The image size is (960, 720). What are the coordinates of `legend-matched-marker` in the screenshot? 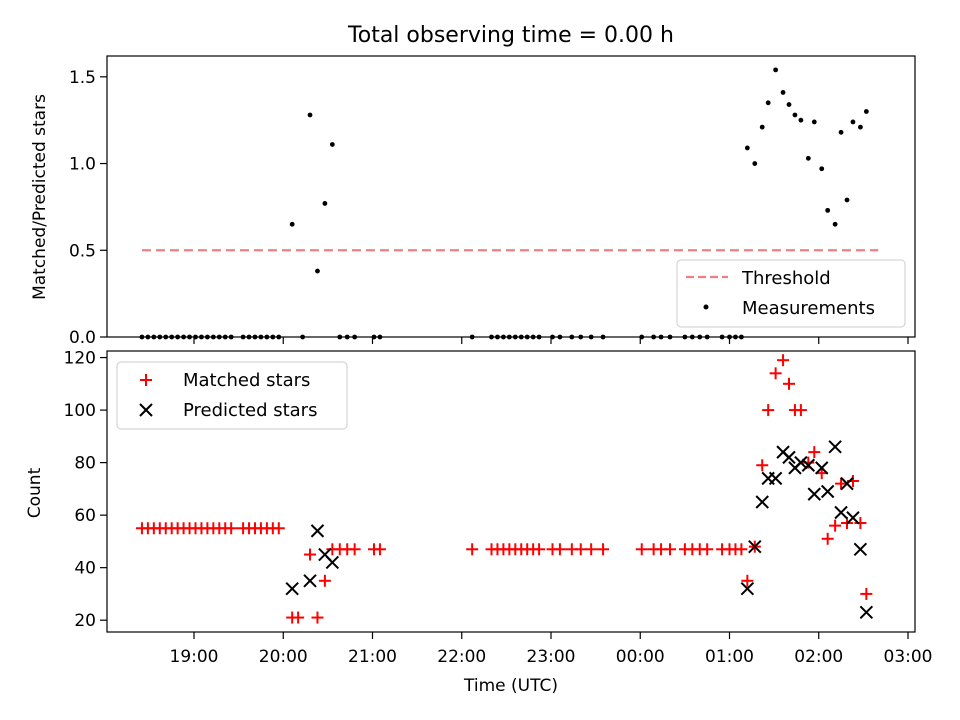 It's located at (146, 380).